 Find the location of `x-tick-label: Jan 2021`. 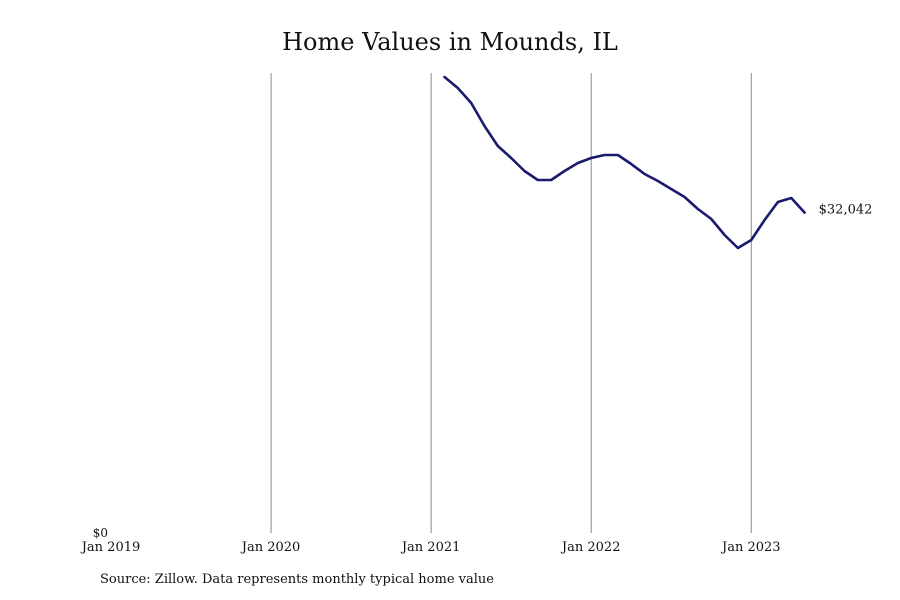

x-tick-label: Jan 2021 is located at coordinates (430, 547).